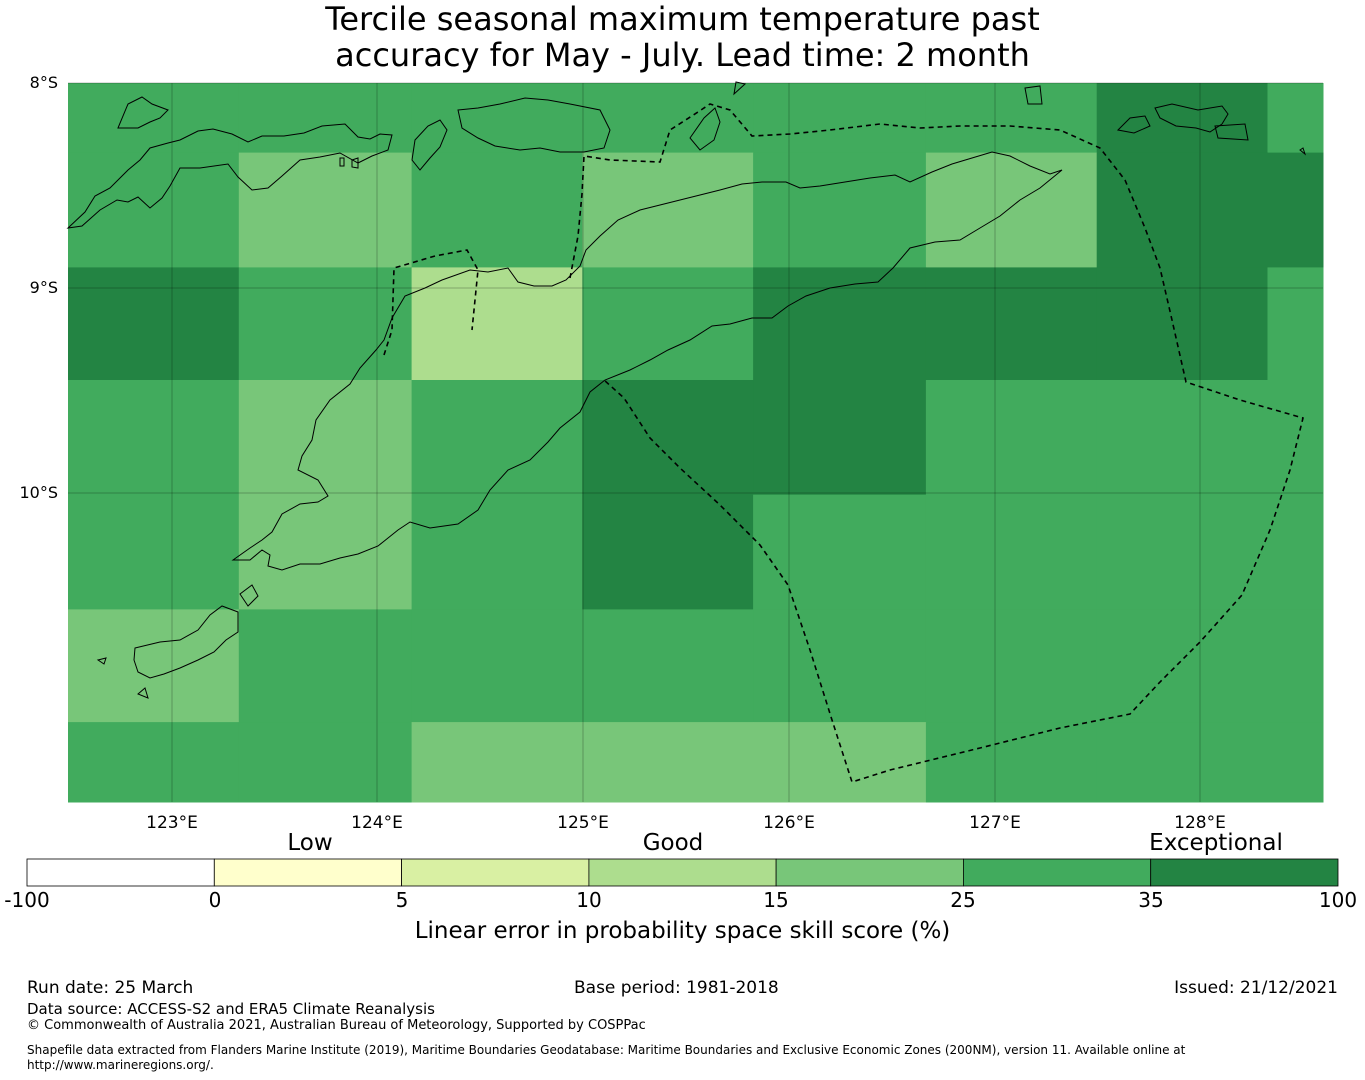 The width and height of the screenshot is (1365, 1080). I want to click on colorbar-segments, so click(682, 872).